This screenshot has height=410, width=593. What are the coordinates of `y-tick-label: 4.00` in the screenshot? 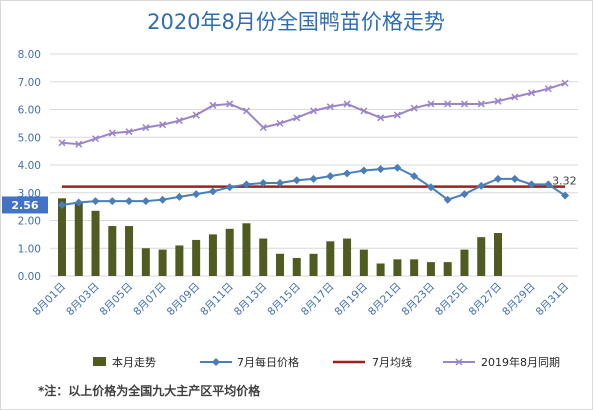 It's located at (29, 166).